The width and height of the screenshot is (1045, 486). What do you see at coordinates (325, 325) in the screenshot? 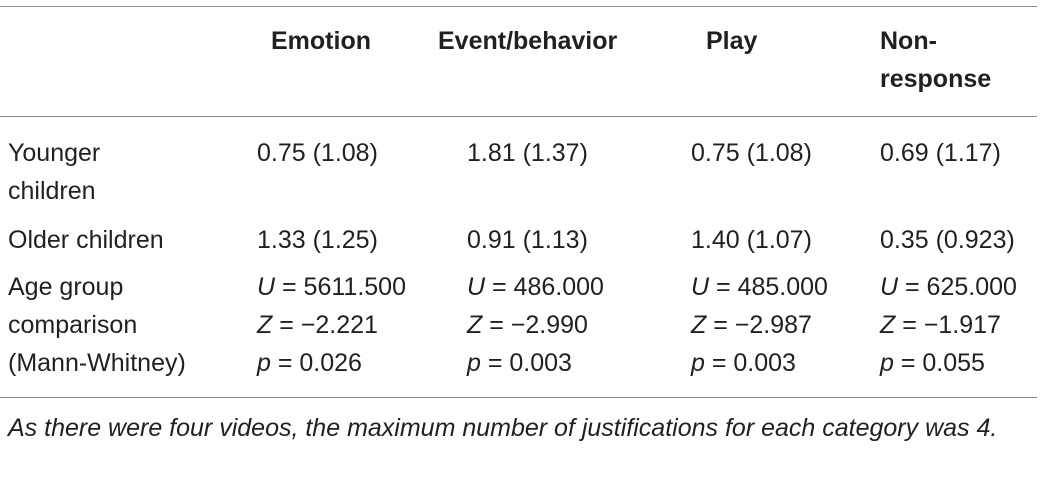
I see `z-value: = −2.221` at bounding box center [325, 325].